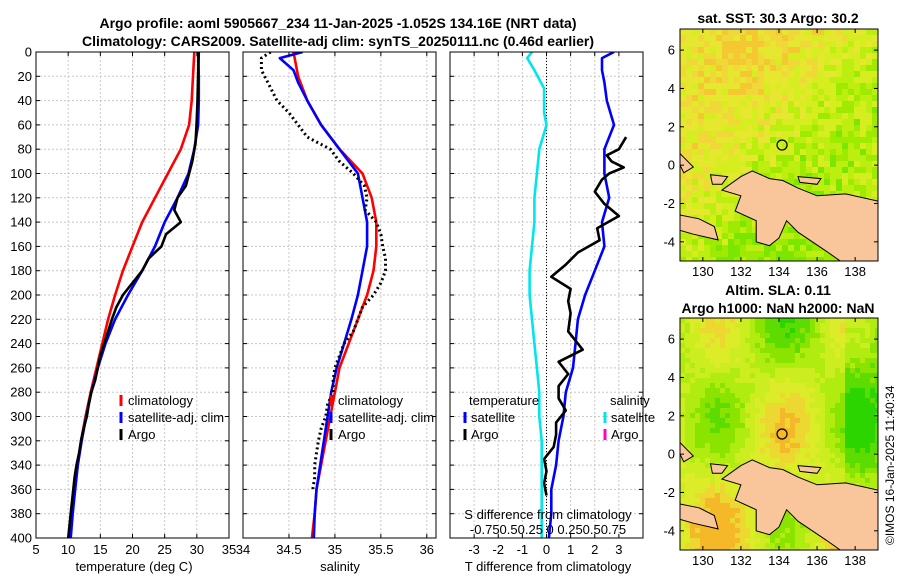 The height and width of the screenshot is (580, 900). I want to click on map-x-tick-label: 136, so click(817, 560).